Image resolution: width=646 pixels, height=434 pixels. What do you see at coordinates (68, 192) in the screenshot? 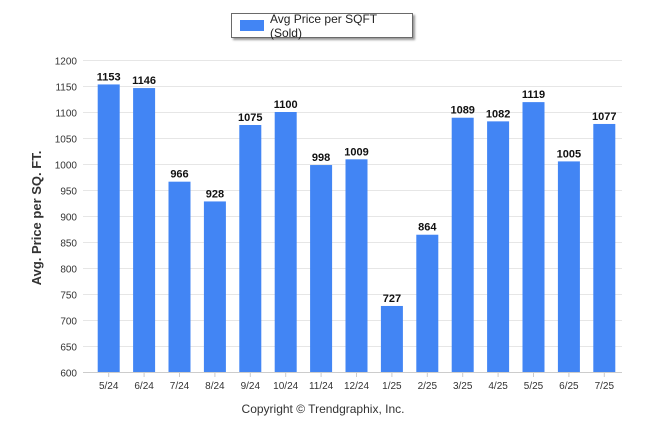
I see `y-tick-label: 950` at bounding box center [68, 192].